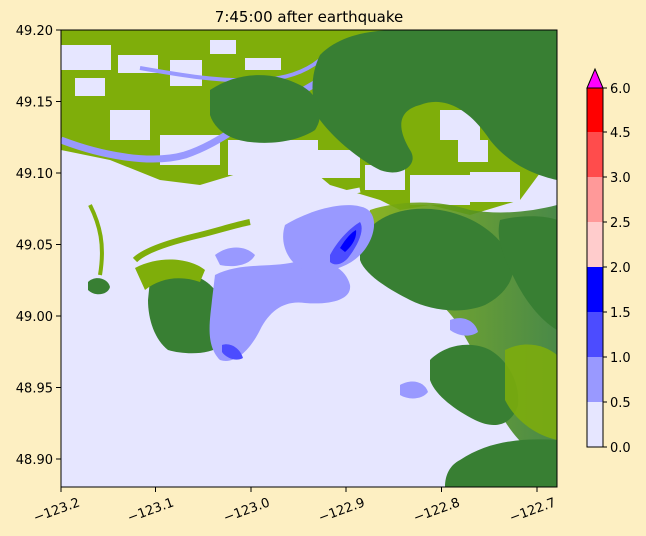 The width and height of the screenshot is (646, 536). I want to click on colorbar-tick-label: 0.0, so click(620, 448).